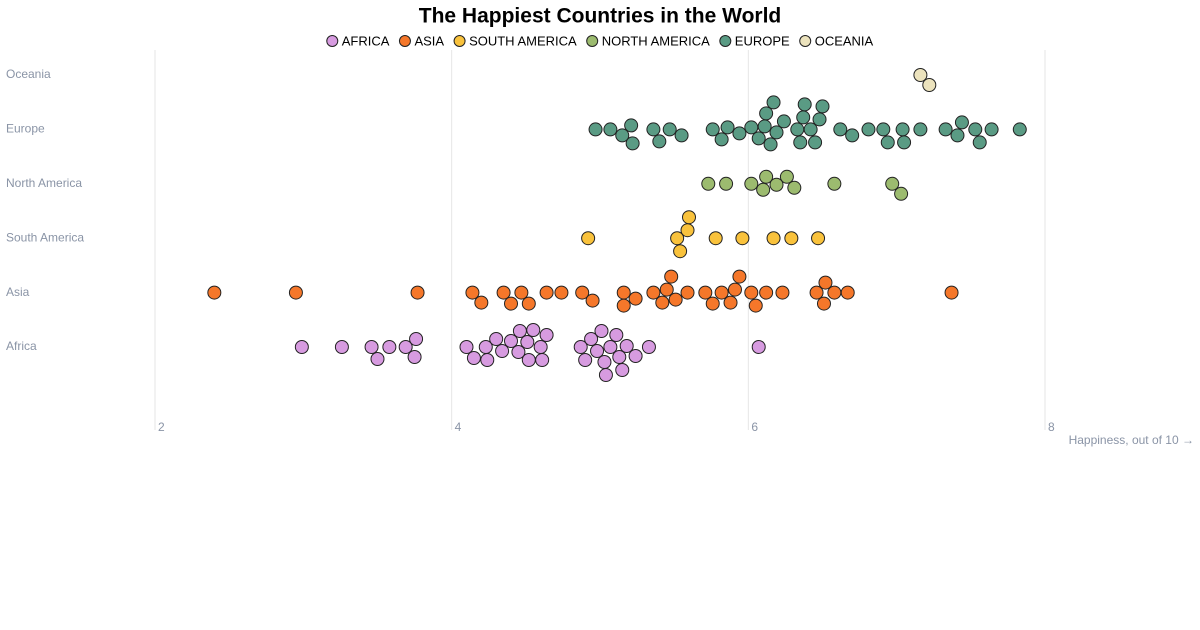 The height and width of the screenshot is (630, 1200). What do you see at coordinates (25, 129) in the screenshot?
I see `y-tick-label: Europe` at bounding box center [25, 129].